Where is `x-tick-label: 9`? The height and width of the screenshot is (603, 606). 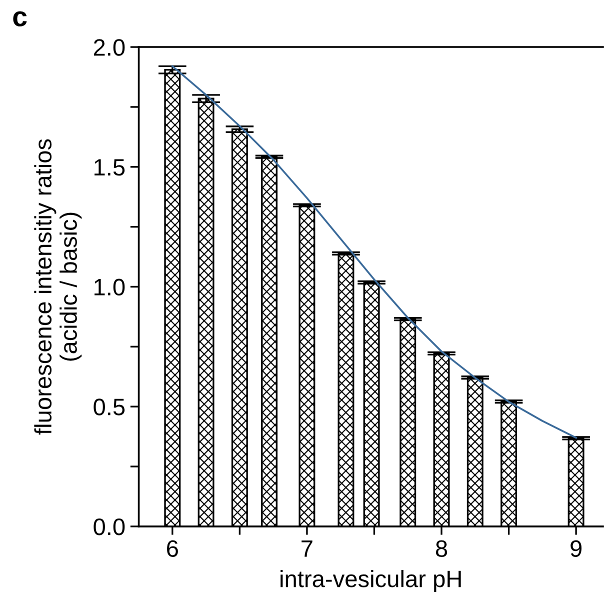 x-tick-label: 9 is located at coordinates (576, 548).